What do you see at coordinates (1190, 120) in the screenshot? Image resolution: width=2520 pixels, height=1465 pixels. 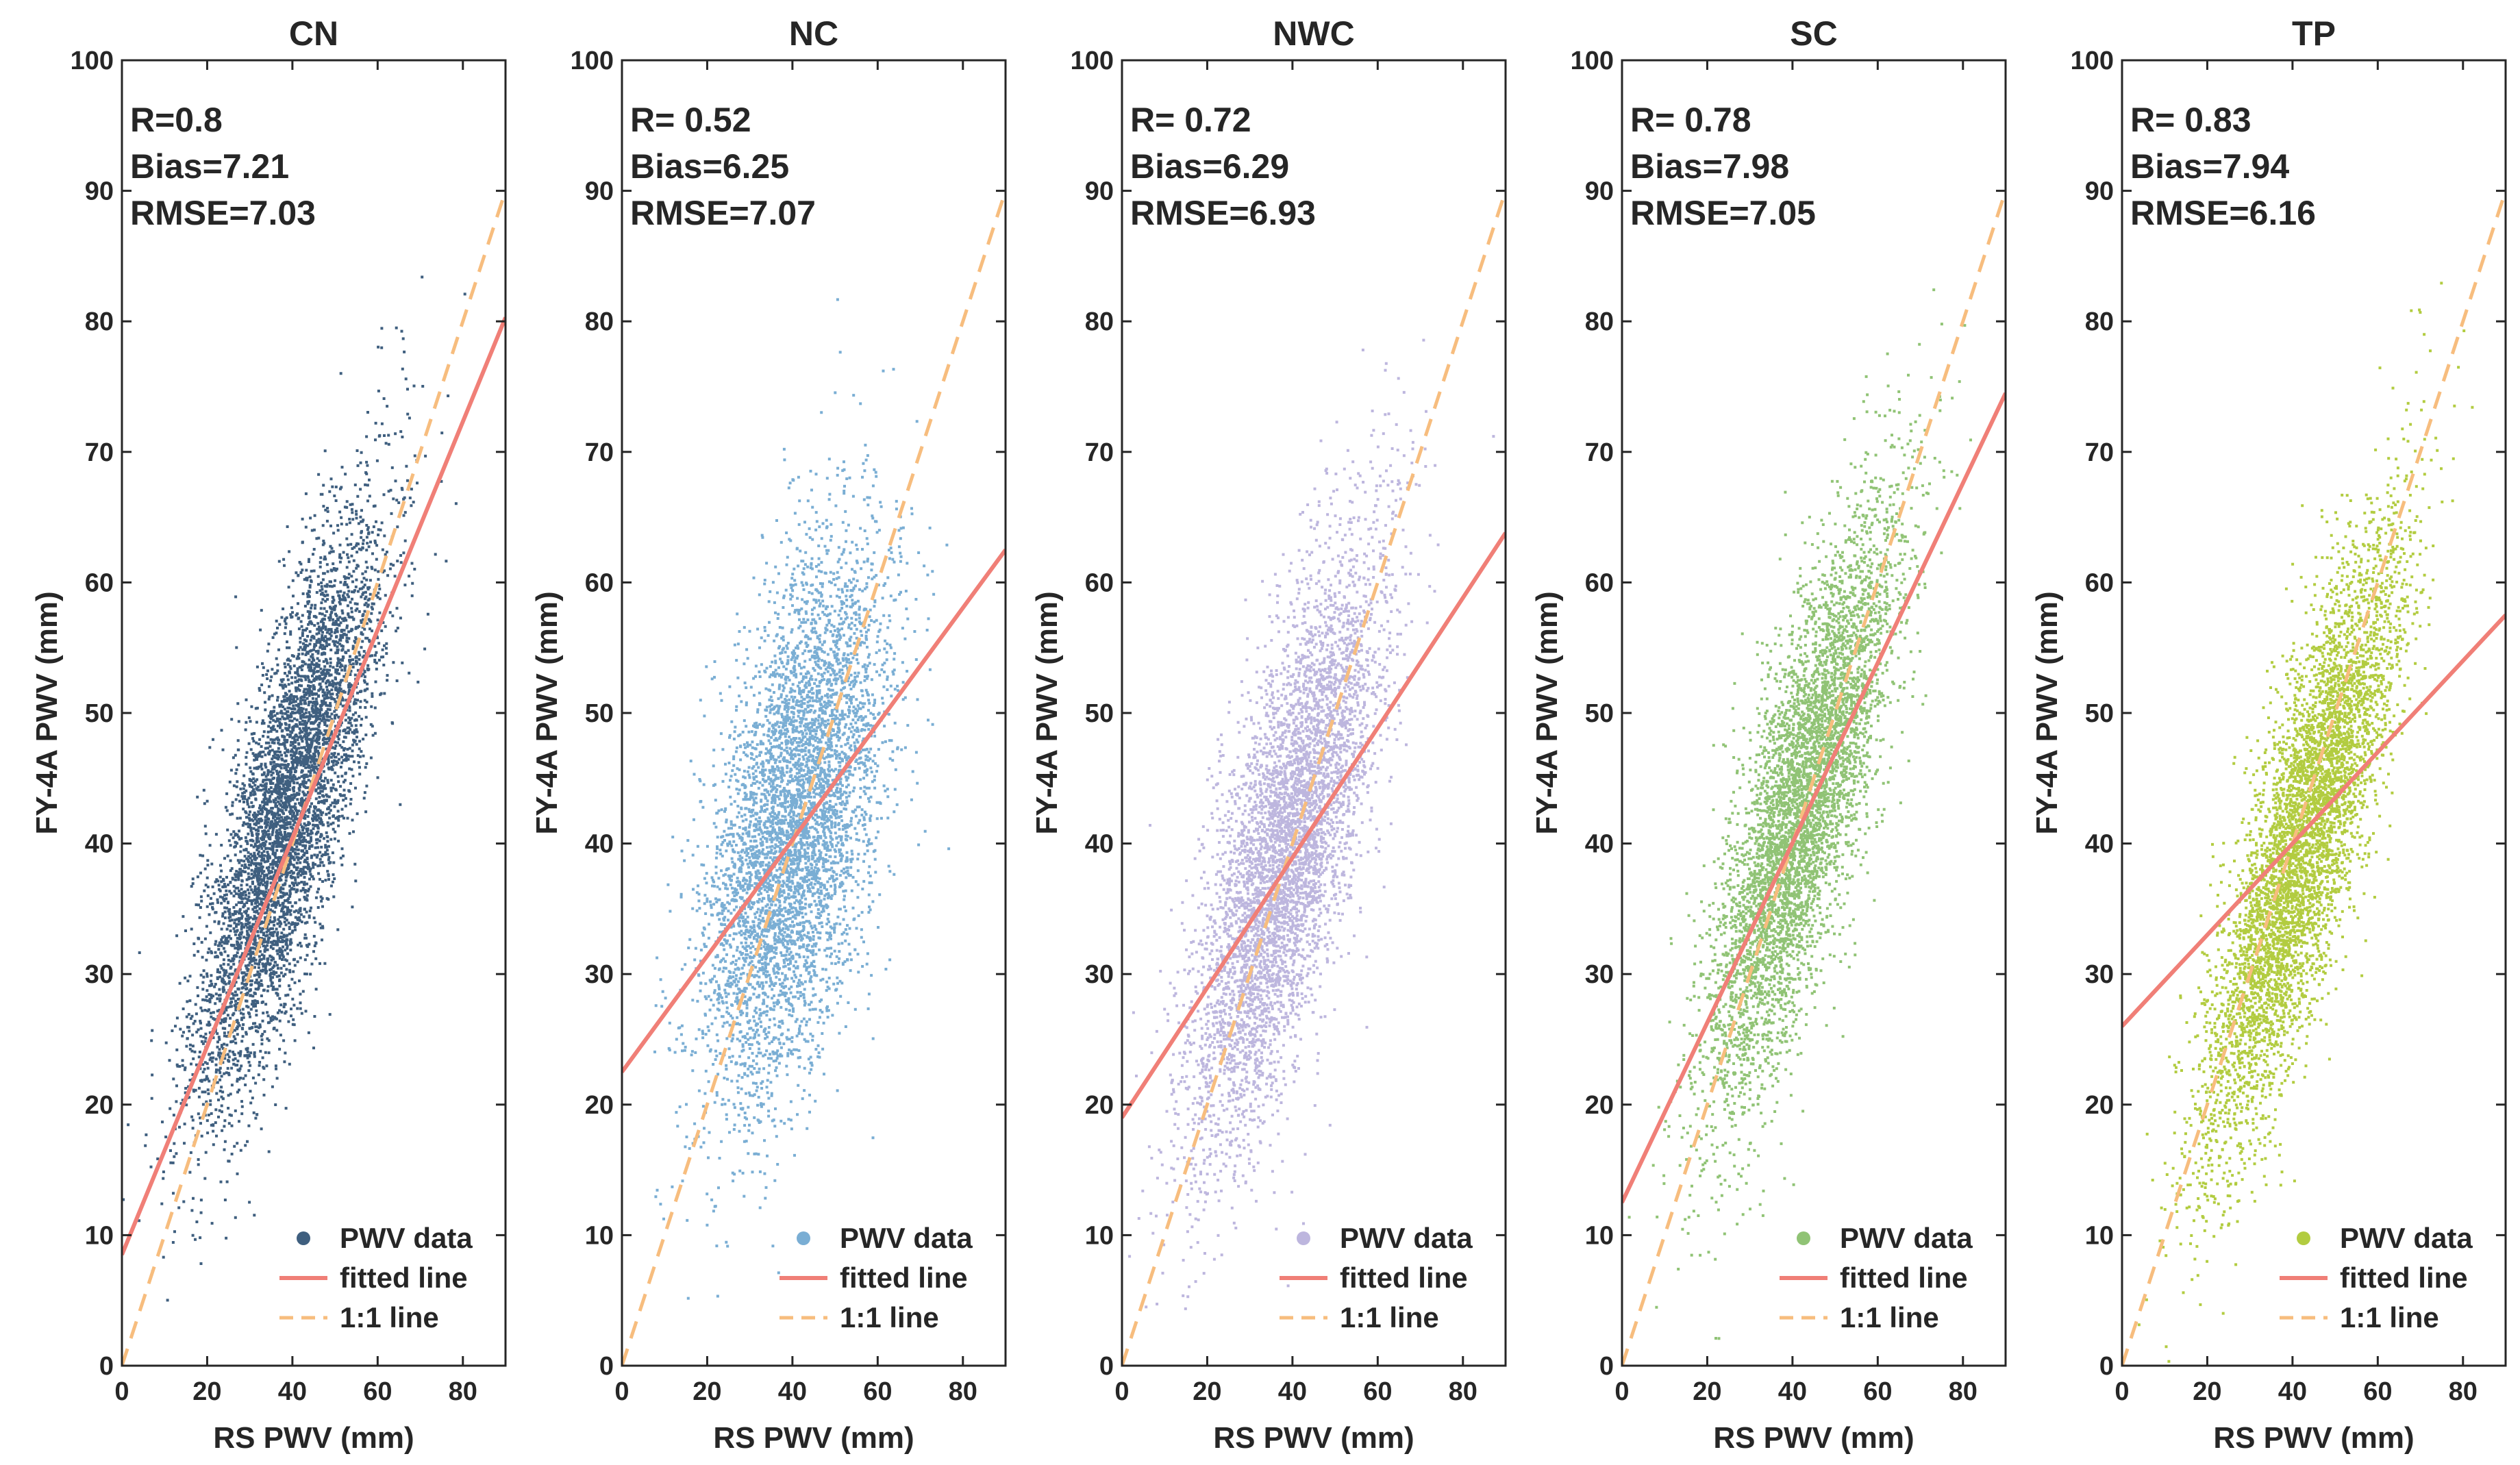 I see `stat-text: R= 0.72` at bounding box center [1190, 120].